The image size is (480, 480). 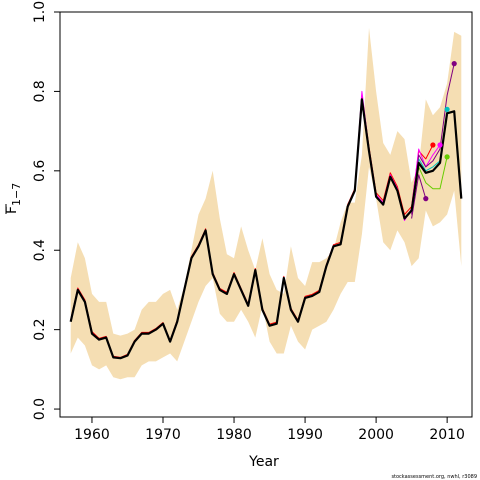 What do you see at coordinates (46, 210) in the screenshot?
I see `y-axis: 0.0 0.2 0.4 0.6 0.8 1.0` at bounding box center [46, 210].